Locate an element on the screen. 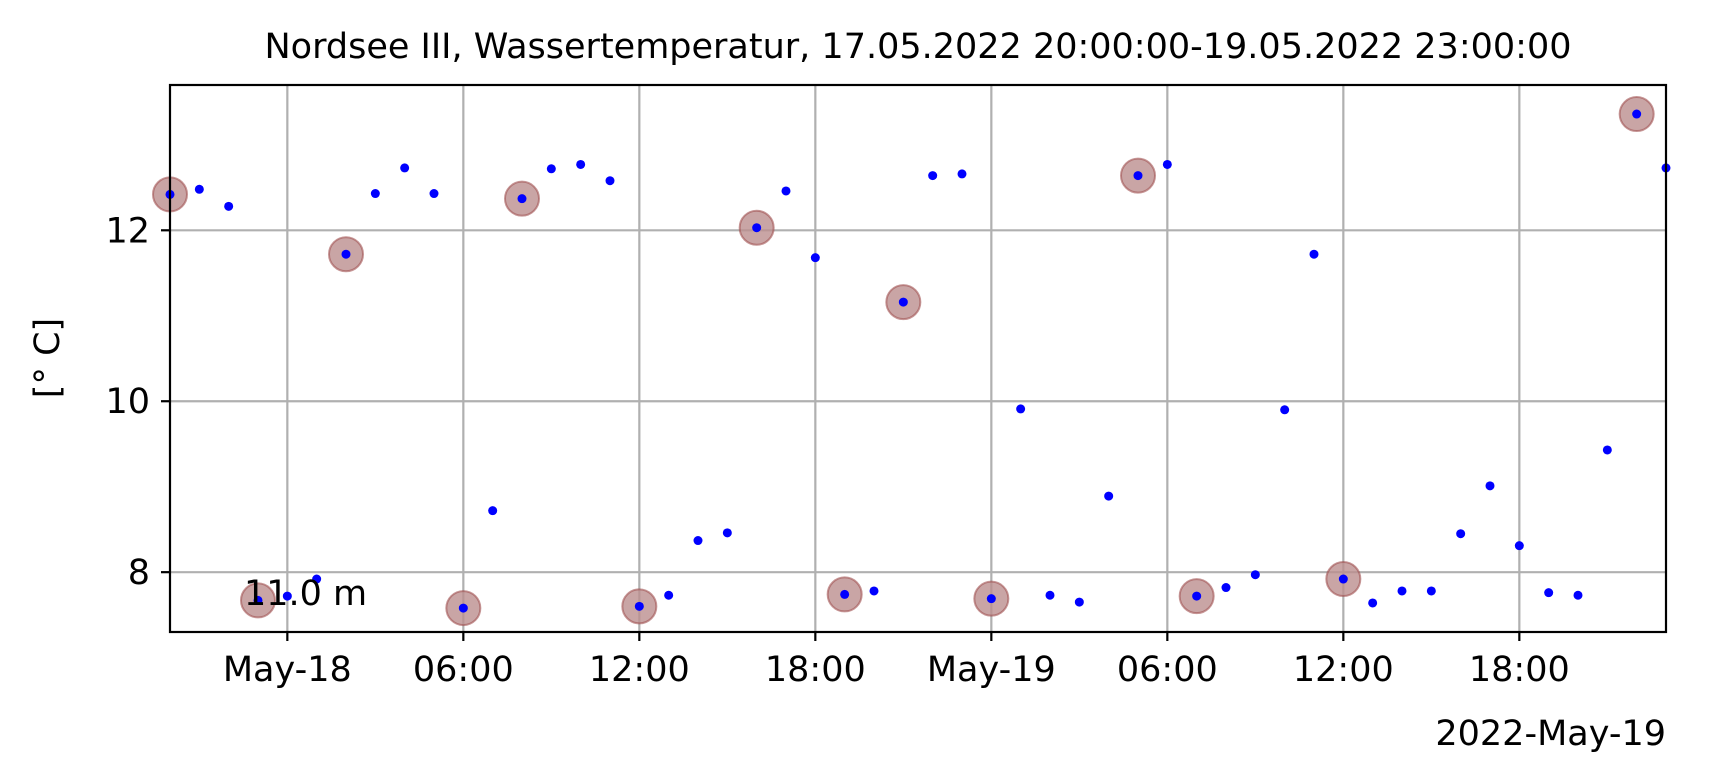  x-tick-label: May-19 is located at coordinates (991, 670).